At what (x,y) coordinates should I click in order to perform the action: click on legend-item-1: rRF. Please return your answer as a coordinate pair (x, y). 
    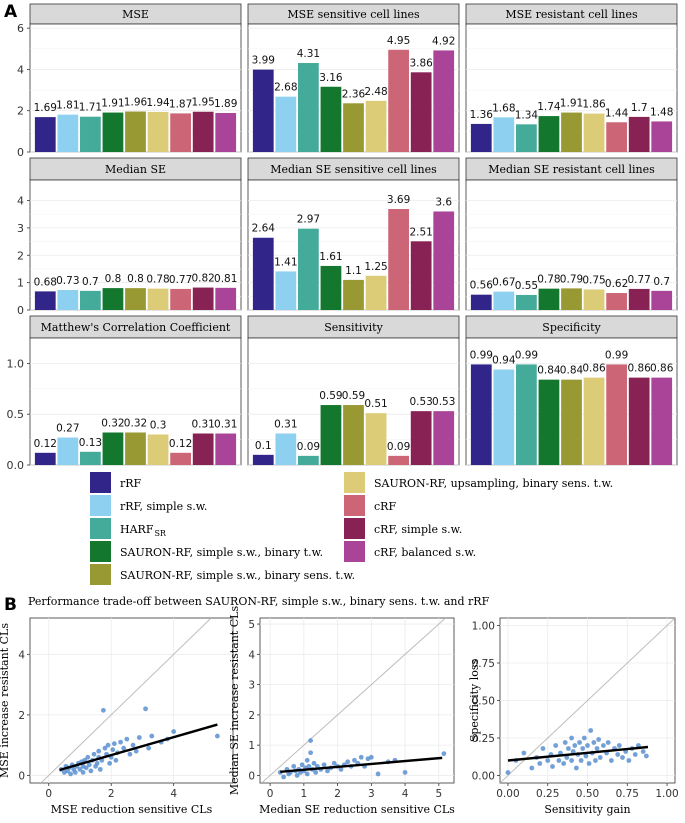
    Looking at the image, I should click on (116, 482).